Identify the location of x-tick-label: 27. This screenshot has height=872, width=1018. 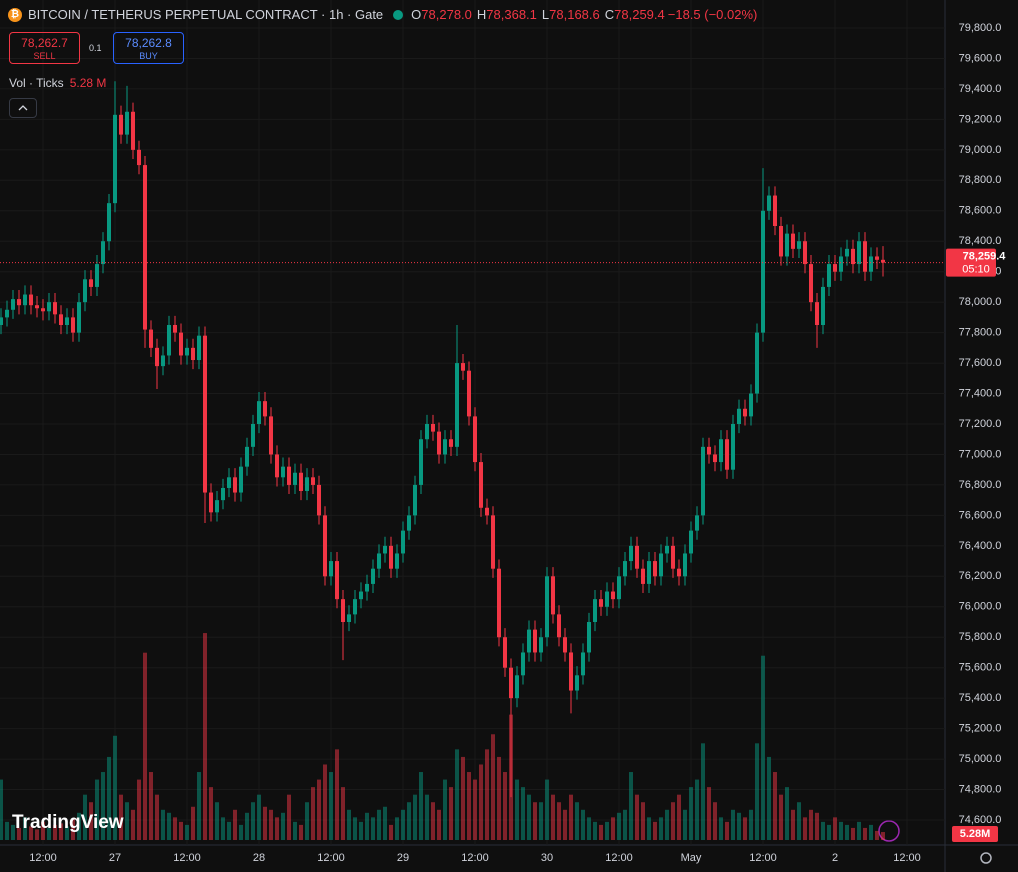
(115, 858).